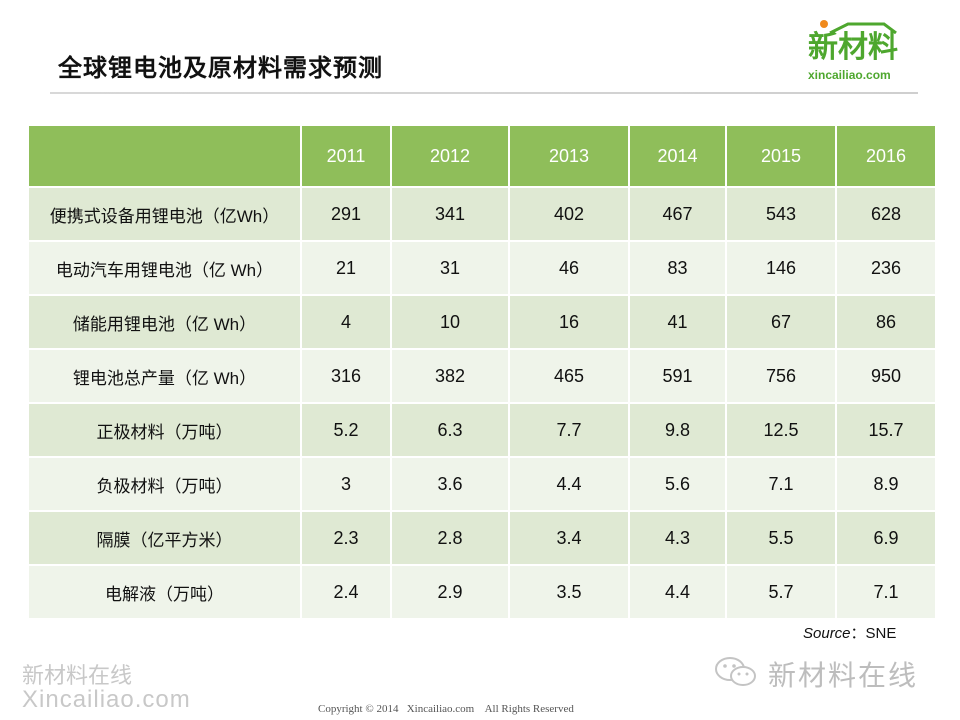 This screenshot has width=960, height=720. What do you see at coordinates (886, 376) in the screenshot?
I see `table-cell: 950` at bounding box center [886, 376].